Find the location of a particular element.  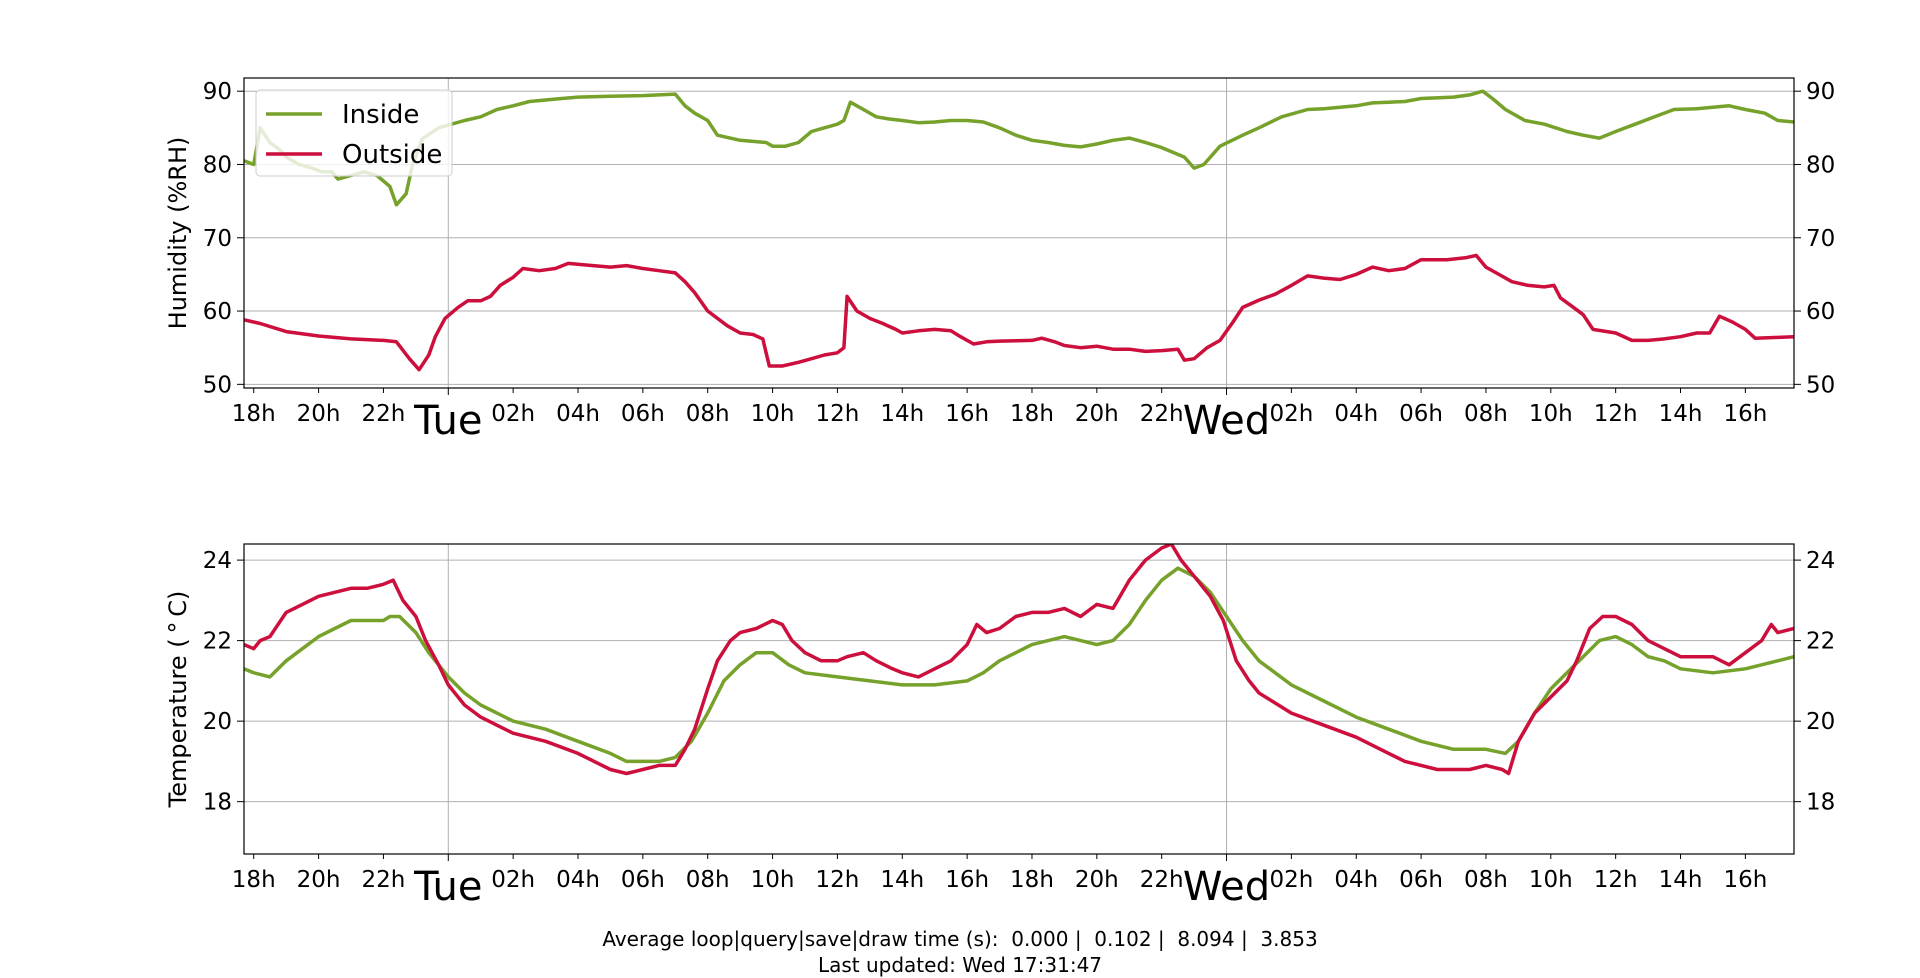

y-tick-label-right: 90 is located at coordinates (1820, 92).